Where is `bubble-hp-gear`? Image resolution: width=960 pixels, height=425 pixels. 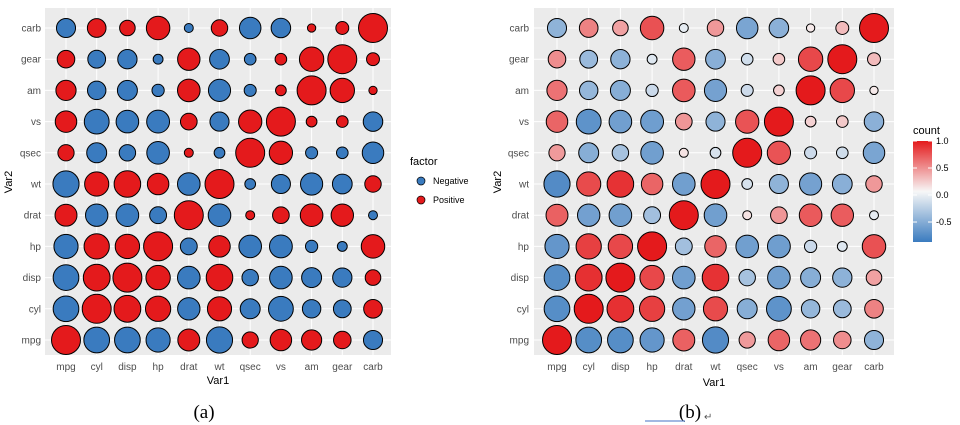 bubble-hp-gear is located at coordinates (652, 59).